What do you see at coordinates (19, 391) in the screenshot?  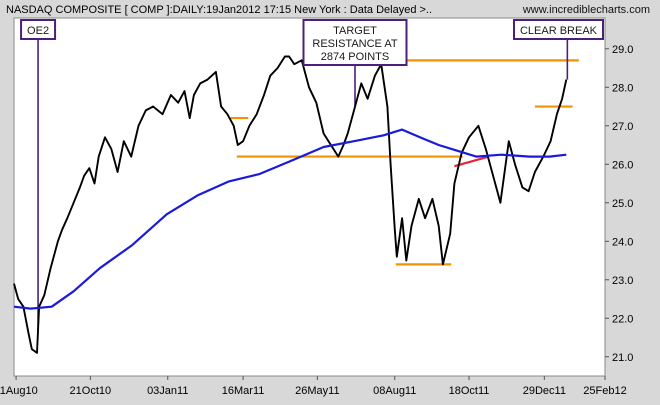 I see `x-tick-label-0: 11Aug10` at bounding box center [19, 391].